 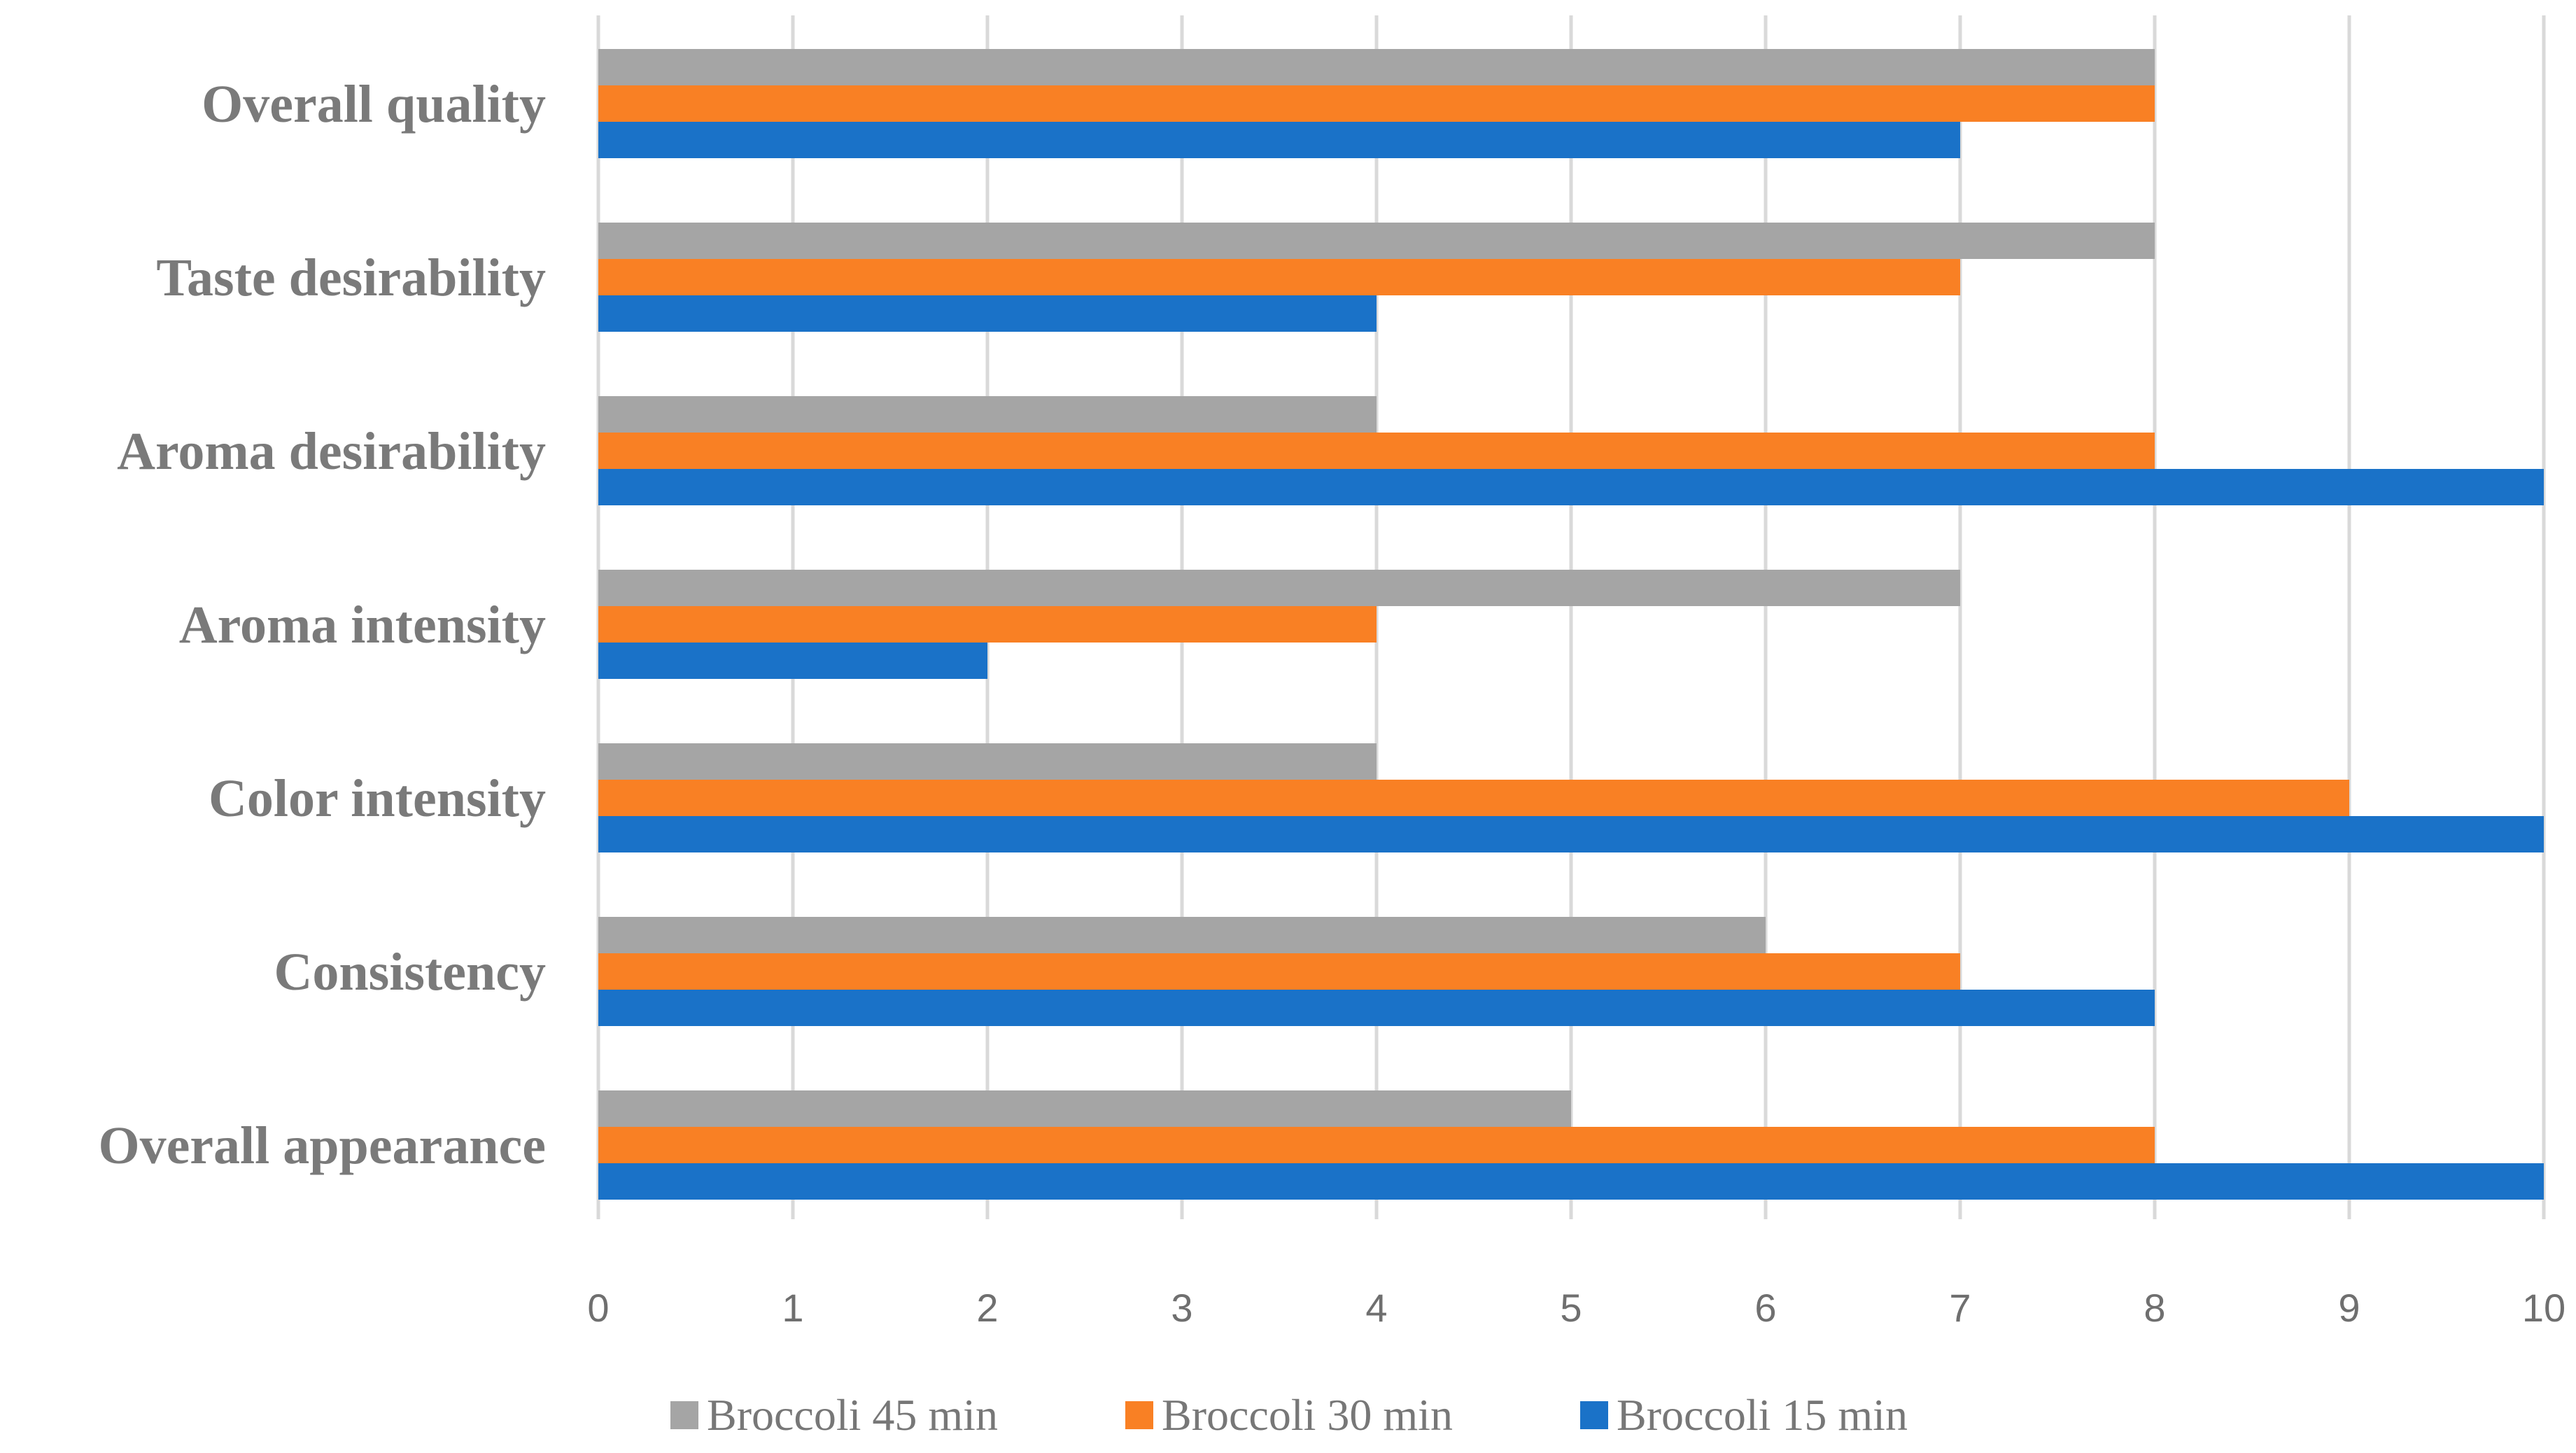 I want to click on category-label: Color intensity, so click(x=377, y=798).